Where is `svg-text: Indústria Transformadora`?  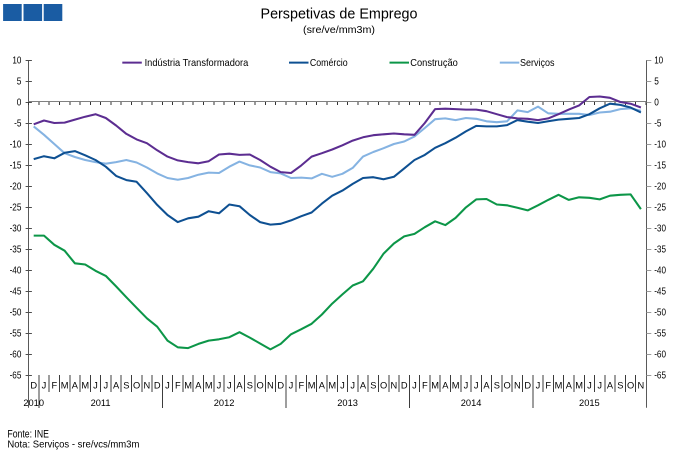 svg-text: Indústria Transformadora is located at coordinates (197, 63).